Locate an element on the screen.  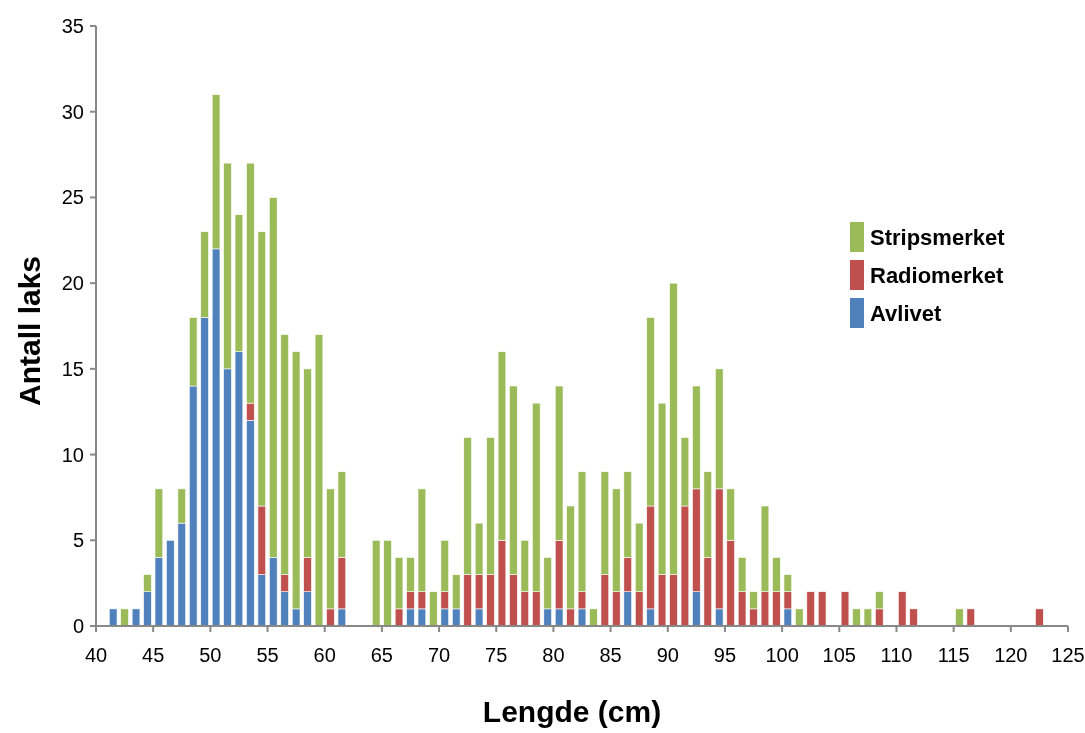
y-tick-label: 25 is located at coordinates (72, 197).